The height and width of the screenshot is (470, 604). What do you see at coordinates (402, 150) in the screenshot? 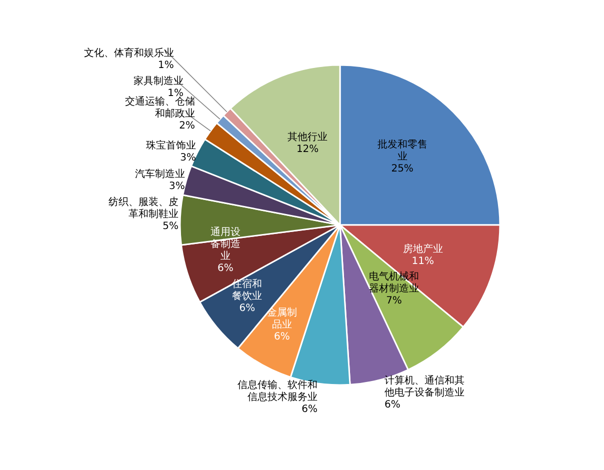
I see `slice-label: 批发和零售业` at bounding box center [402, 150].